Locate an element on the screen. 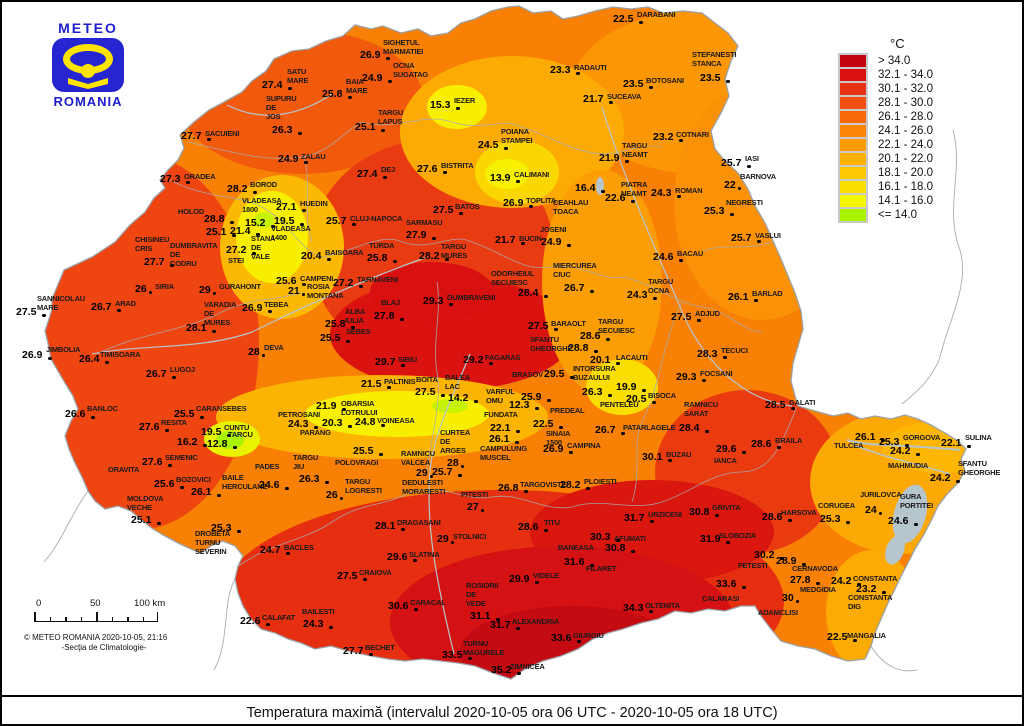 The height and width of the screenshot is (726, 1024). station-name: CONSTANTA is located at coordinates (875, 578).